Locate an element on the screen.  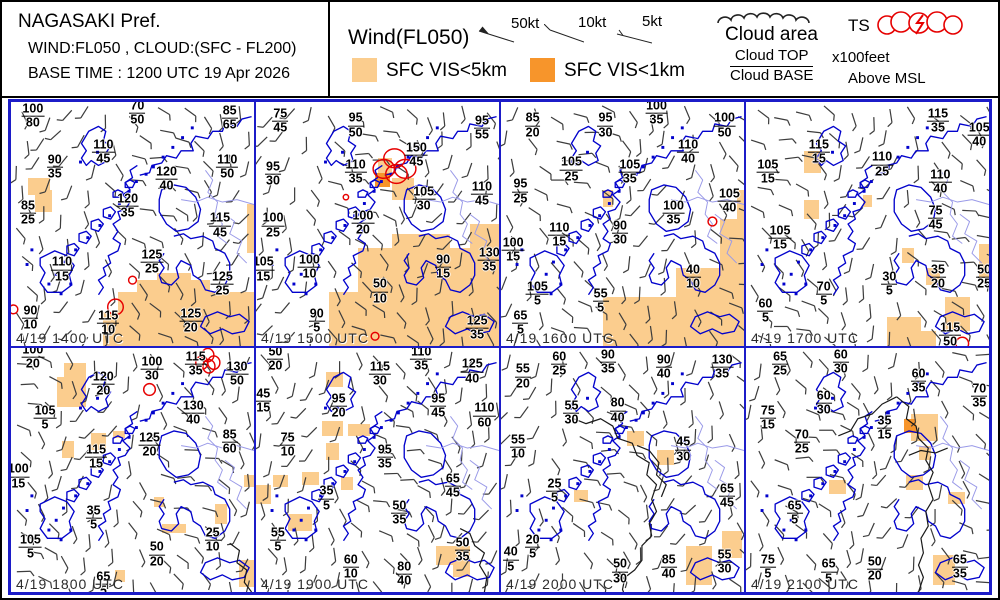
cloud-top-base-value: 125 25 is located at coordinates (152, 261).